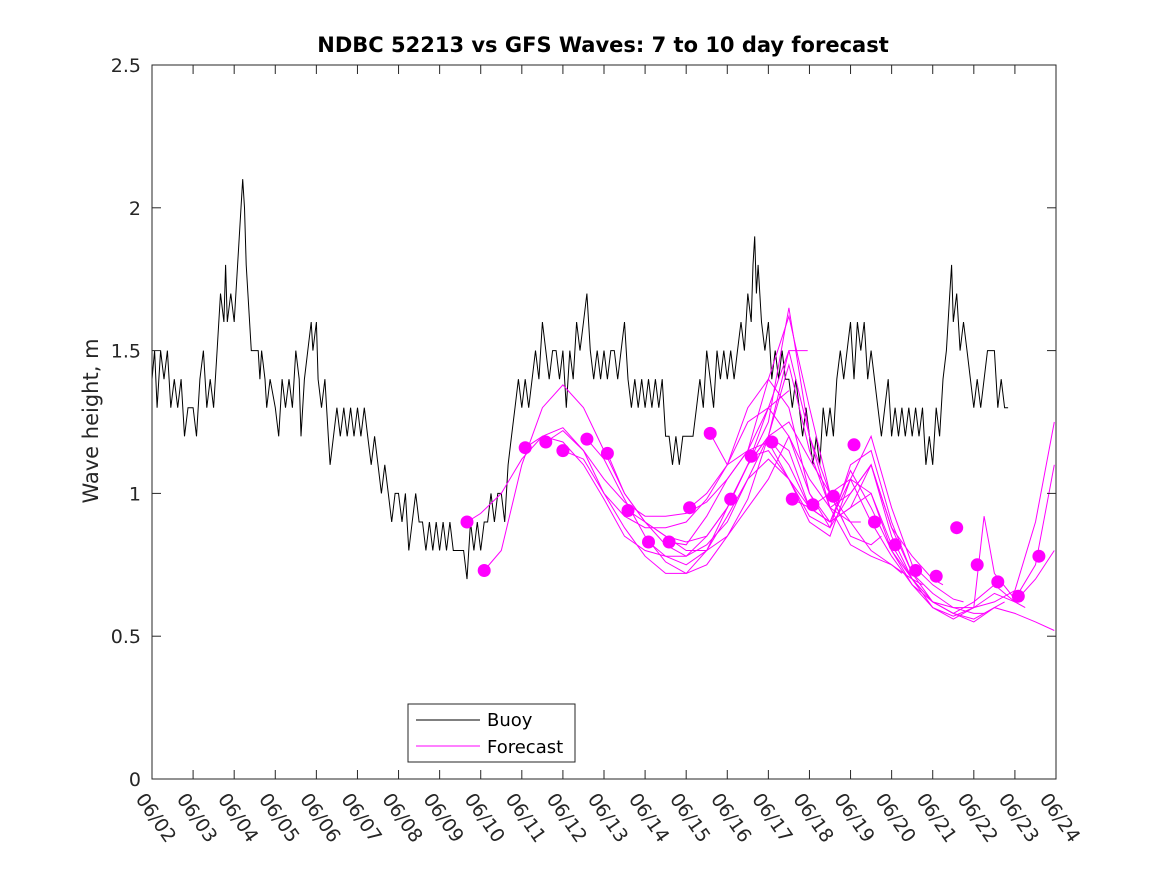  What do you see at coordinates (525, 747) in the screenshot?
I see `legend-label-forecast: Forecast` at bounding box center [525, 747].